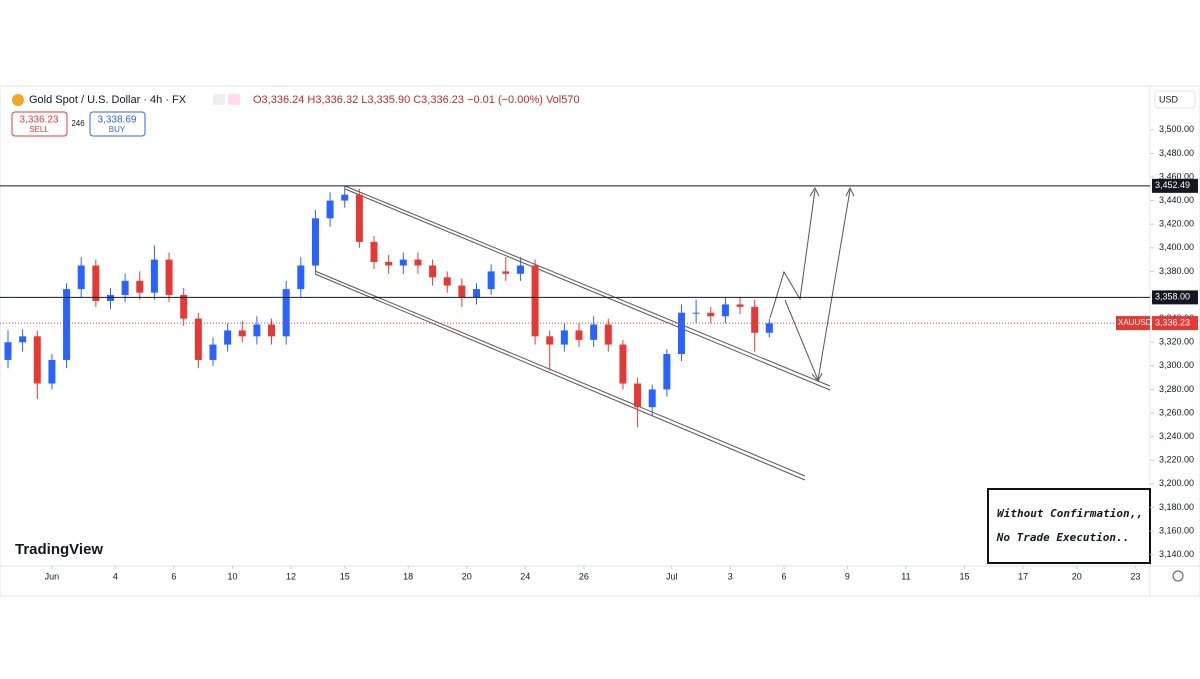 The width and height of the screenshot is (1200, 679). What do you see at coordinates (1176, 176) in the screenshot?
I see `y-tick-label: 3,460.00` at bounding box center [1176, 176].